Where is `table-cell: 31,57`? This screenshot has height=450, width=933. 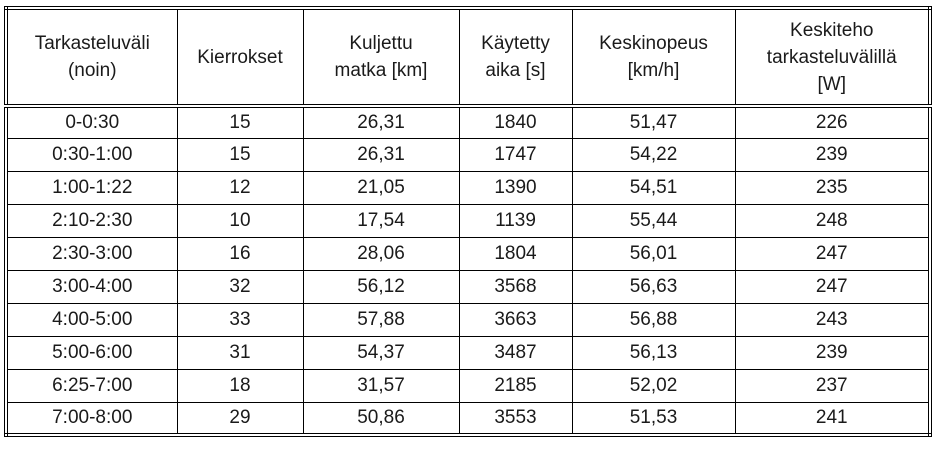
table-cell: 31,57 is located at coordinates (381, 385).